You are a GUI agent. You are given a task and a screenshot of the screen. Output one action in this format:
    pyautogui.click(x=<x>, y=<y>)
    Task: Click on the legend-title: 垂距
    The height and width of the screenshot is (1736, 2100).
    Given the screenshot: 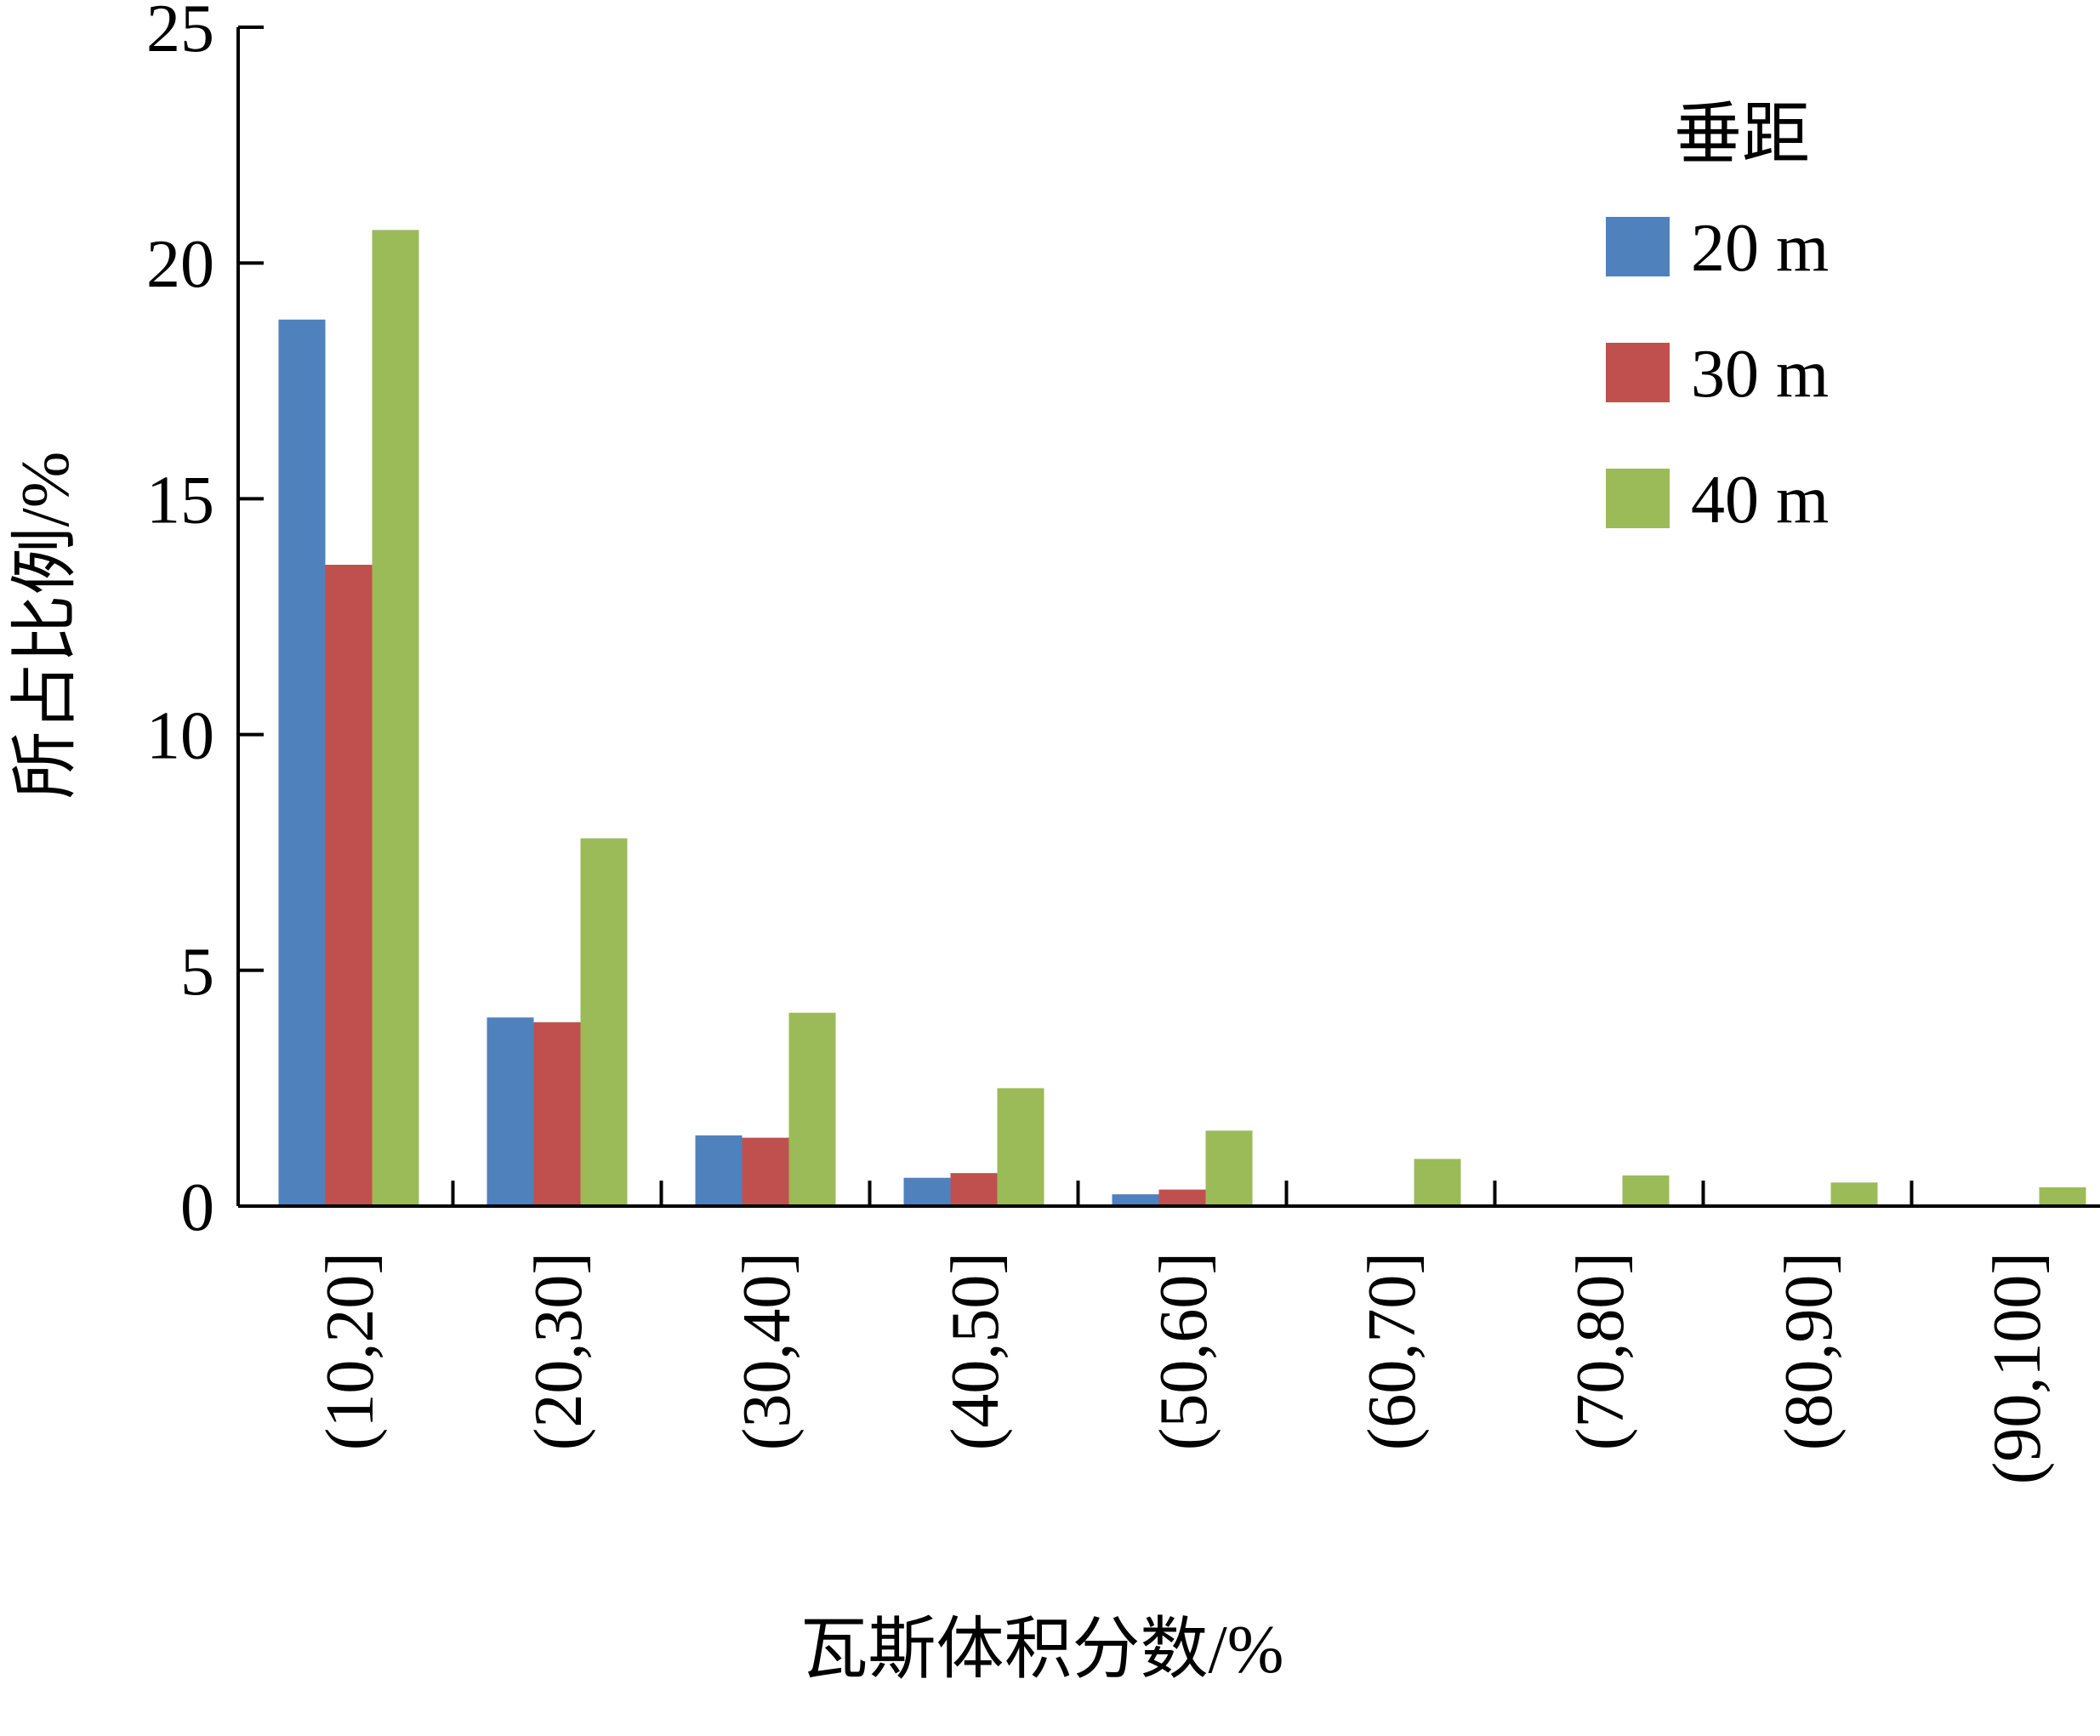 What is the action you would take?
    pyautogui.click(x=1742, y=135)
    